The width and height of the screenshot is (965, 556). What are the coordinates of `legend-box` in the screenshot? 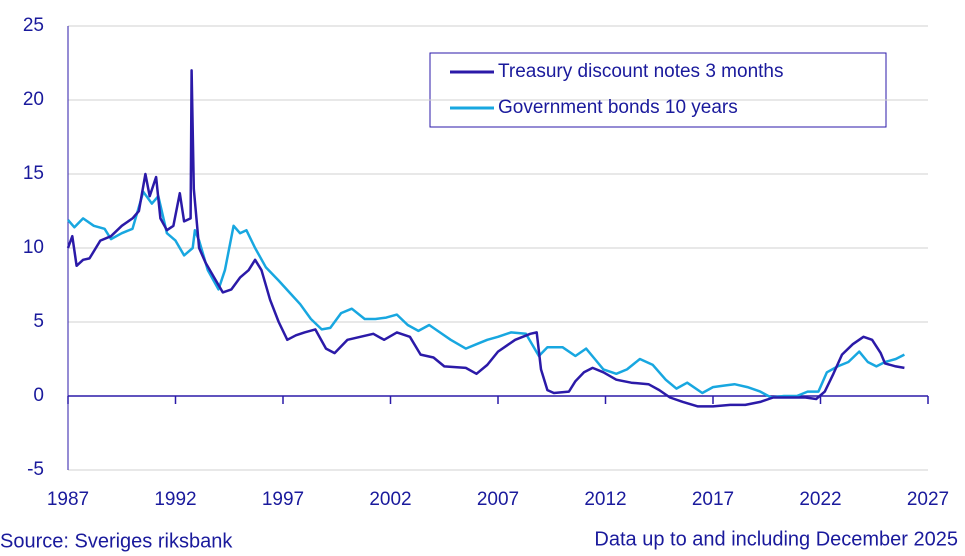 It's located at (658, 90).